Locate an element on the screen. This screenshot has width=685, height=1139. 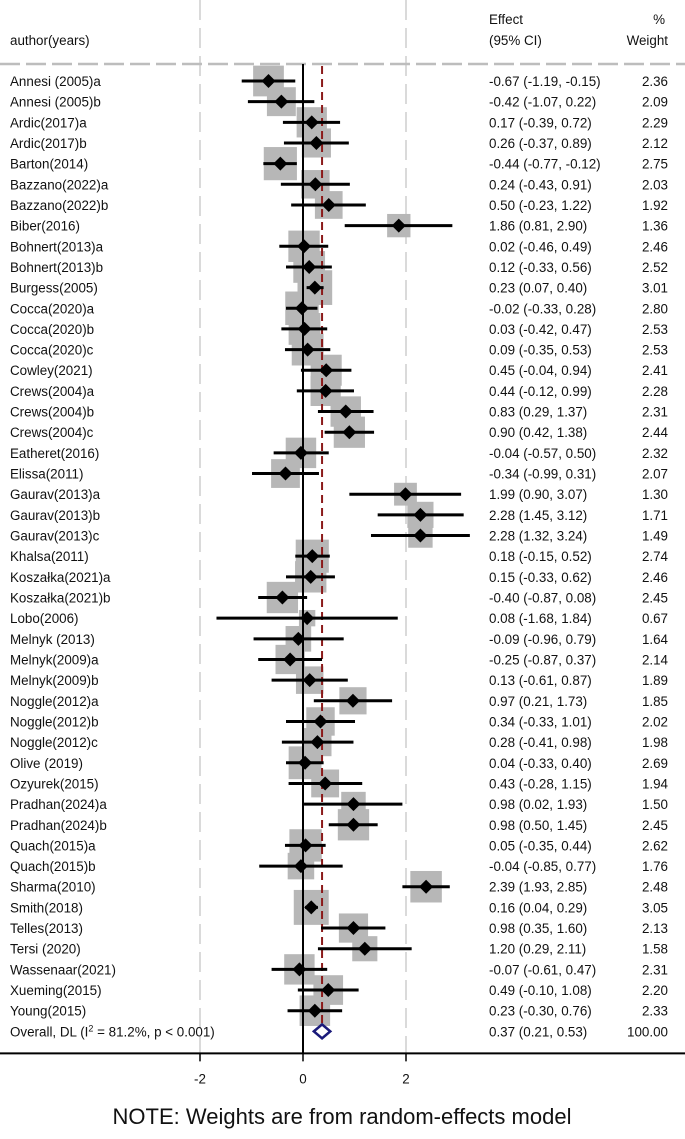
study-effect-ci: 1.20 (0.29, 2.11) is located at coordinates (537, 949).